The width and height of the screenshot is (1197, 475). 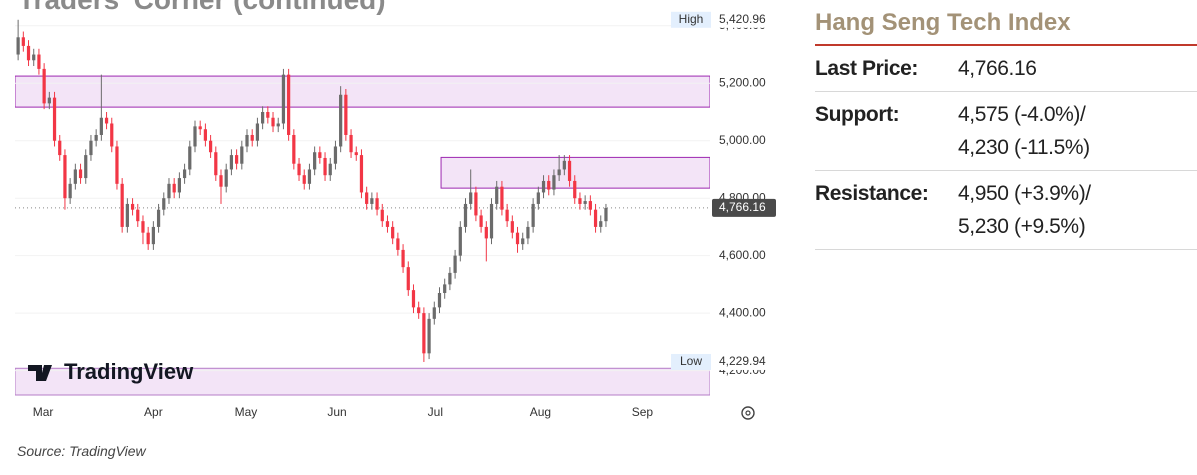 I want to click on panel-title: Hang Seng Tech Index, so click(x=1006, y=23).